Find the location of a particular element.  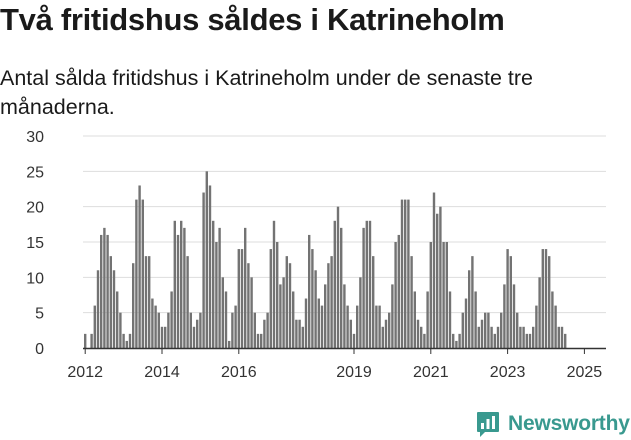

y-tick-label: 10 is located at coordinates (35, 278).